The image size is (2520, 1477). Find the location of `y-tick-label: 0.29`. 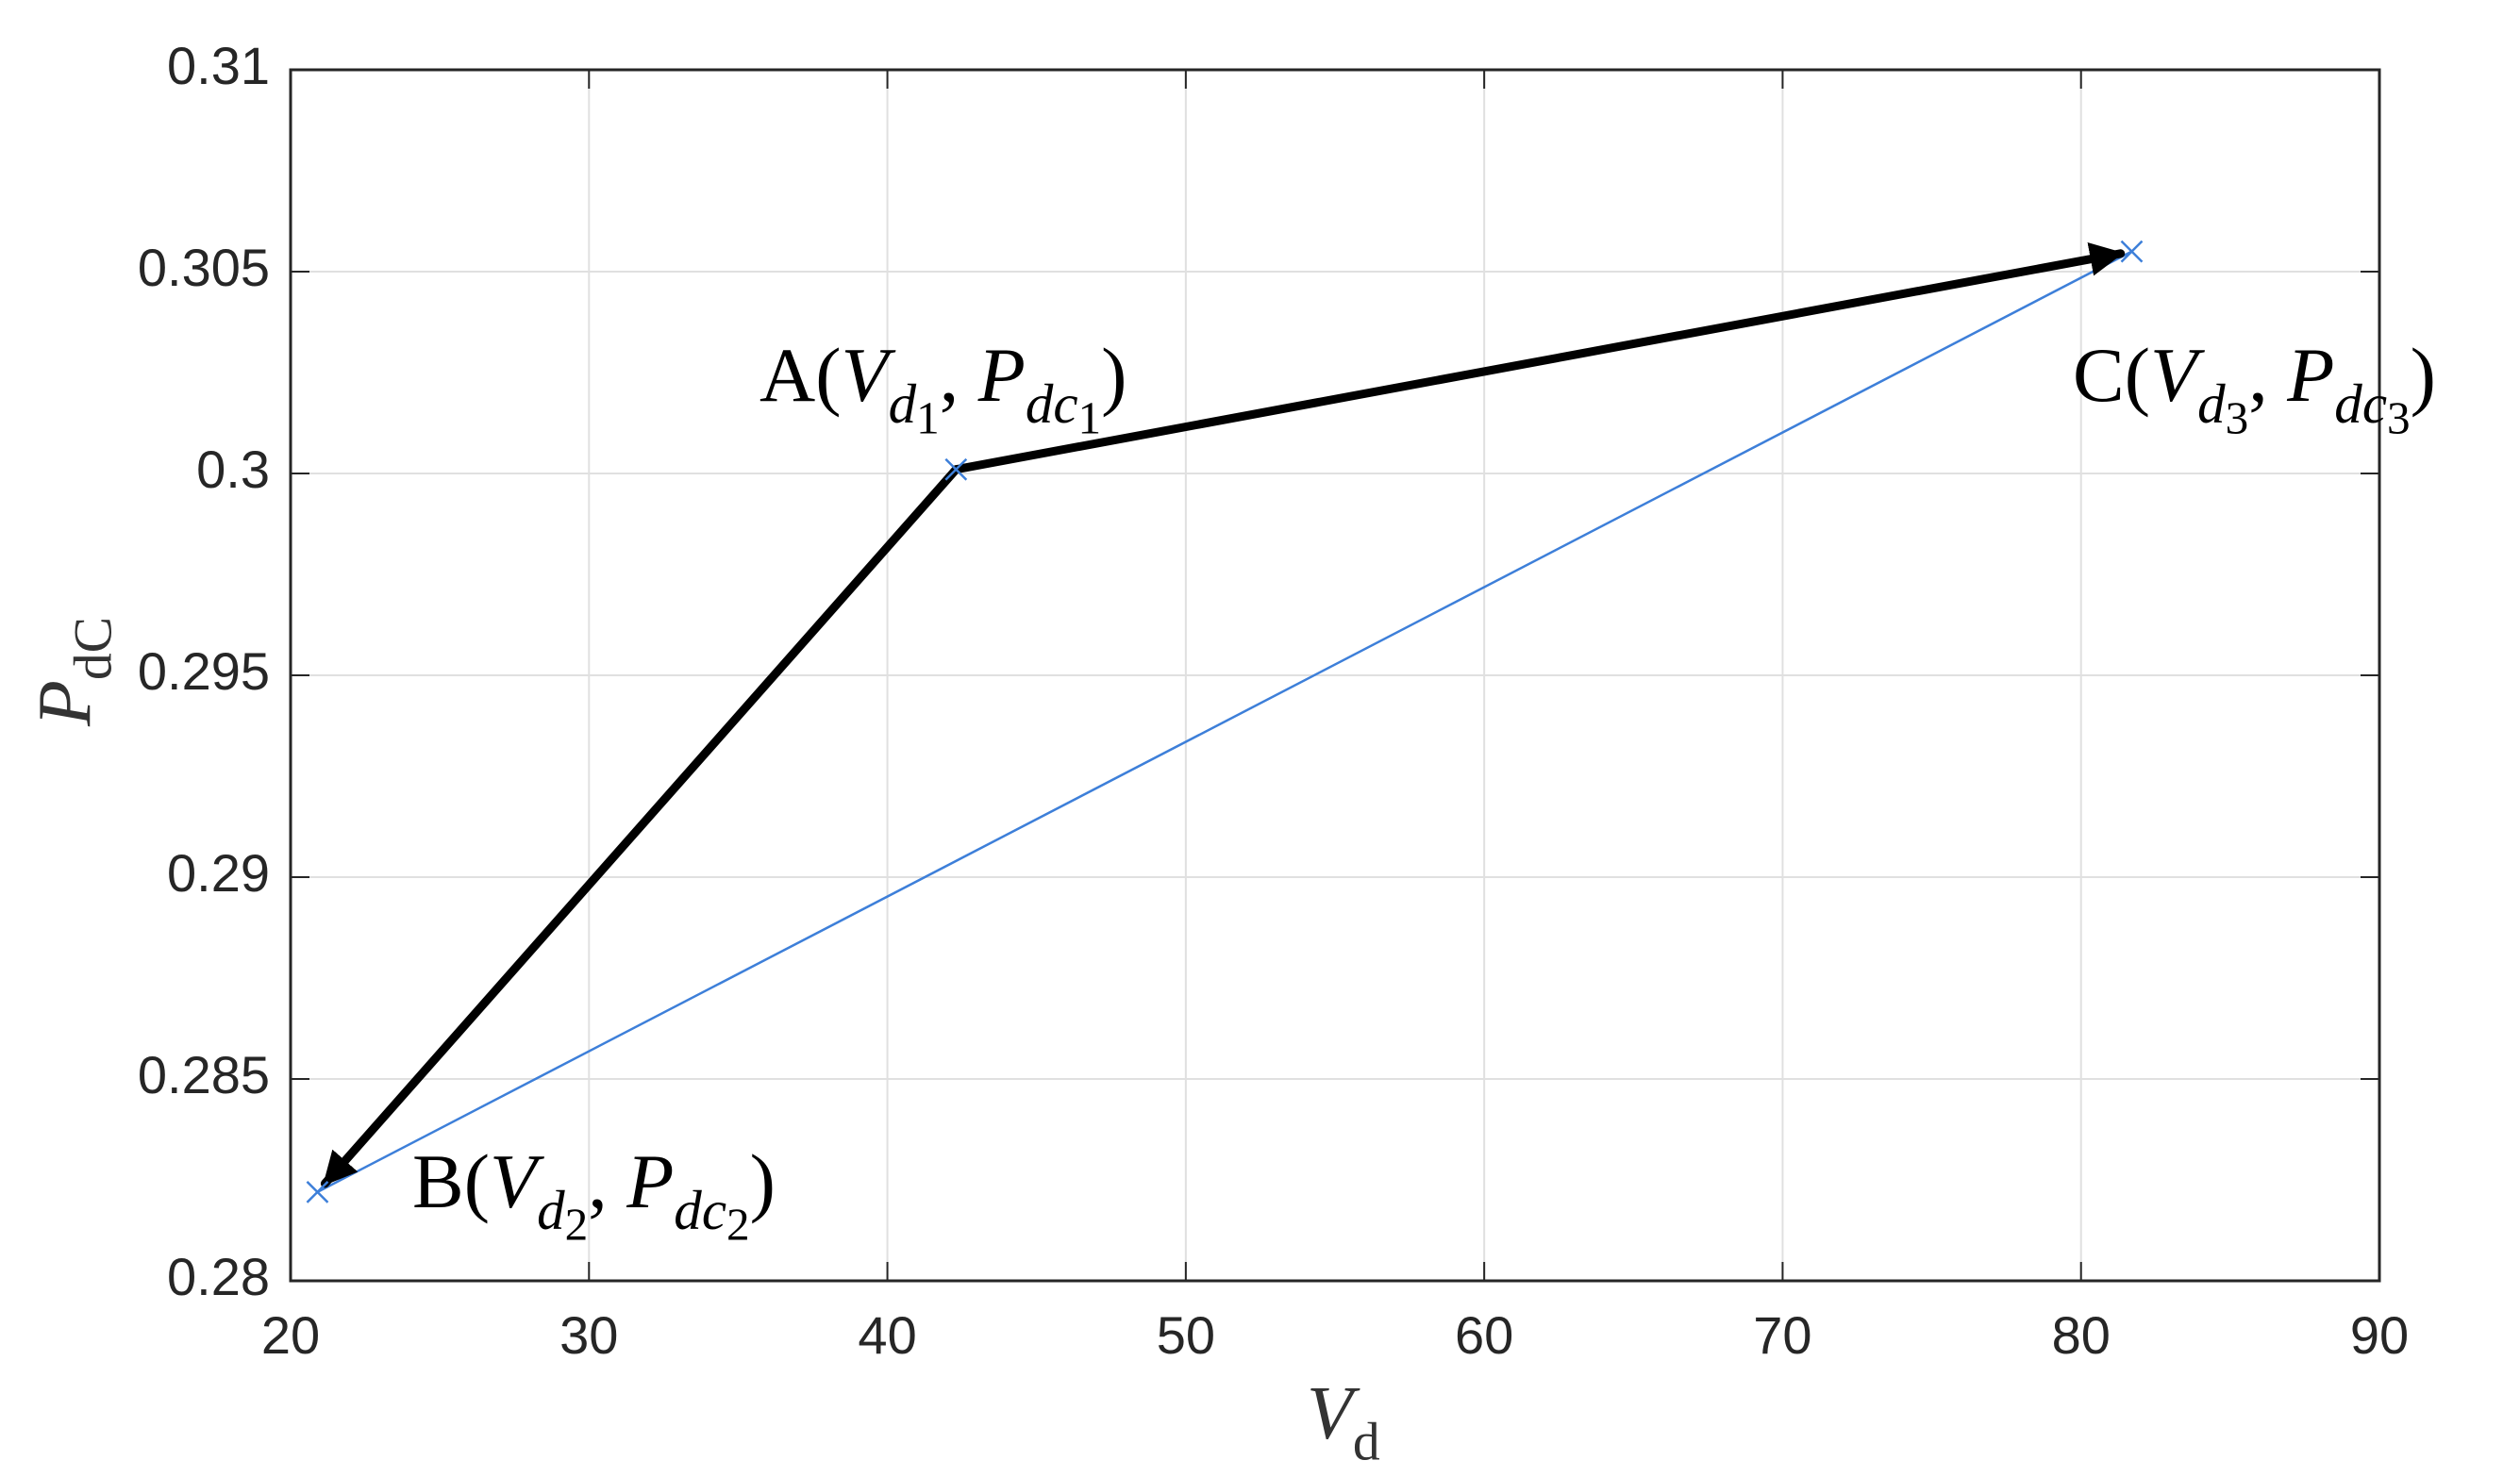

y-tick-label: 0.29 is located at coordinates (218, 873).